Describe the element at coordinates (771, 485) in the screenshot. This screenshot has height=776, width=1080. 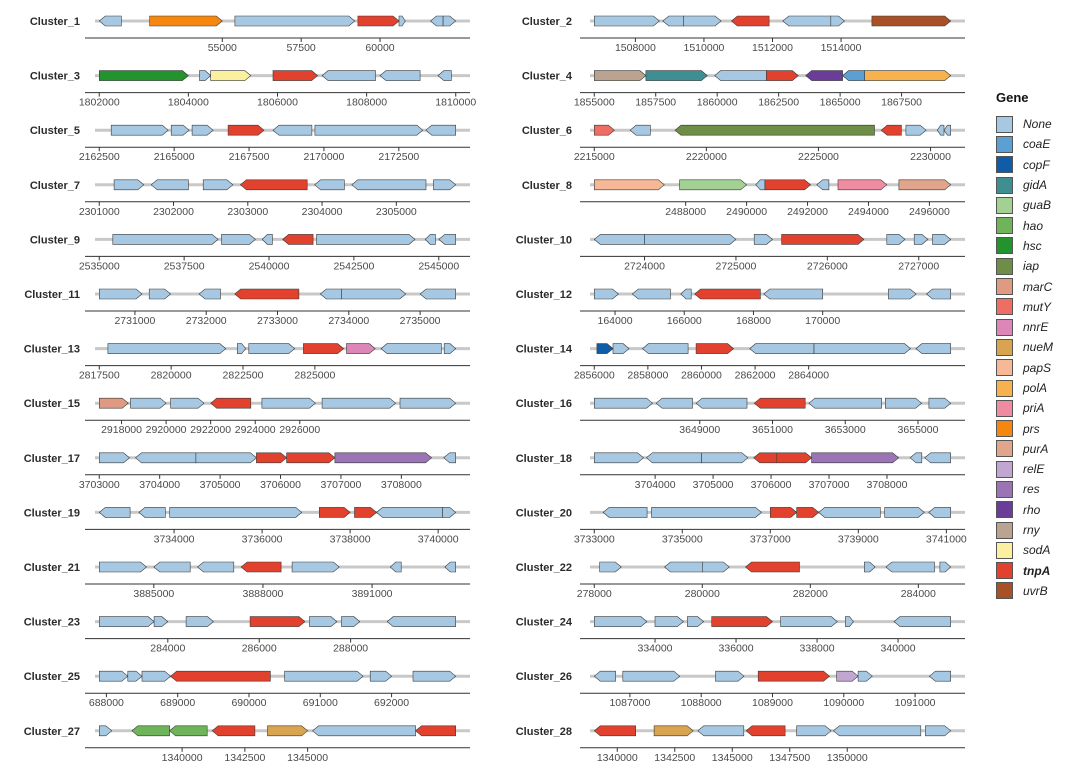
I see `tick-label: 3706000` at that location.